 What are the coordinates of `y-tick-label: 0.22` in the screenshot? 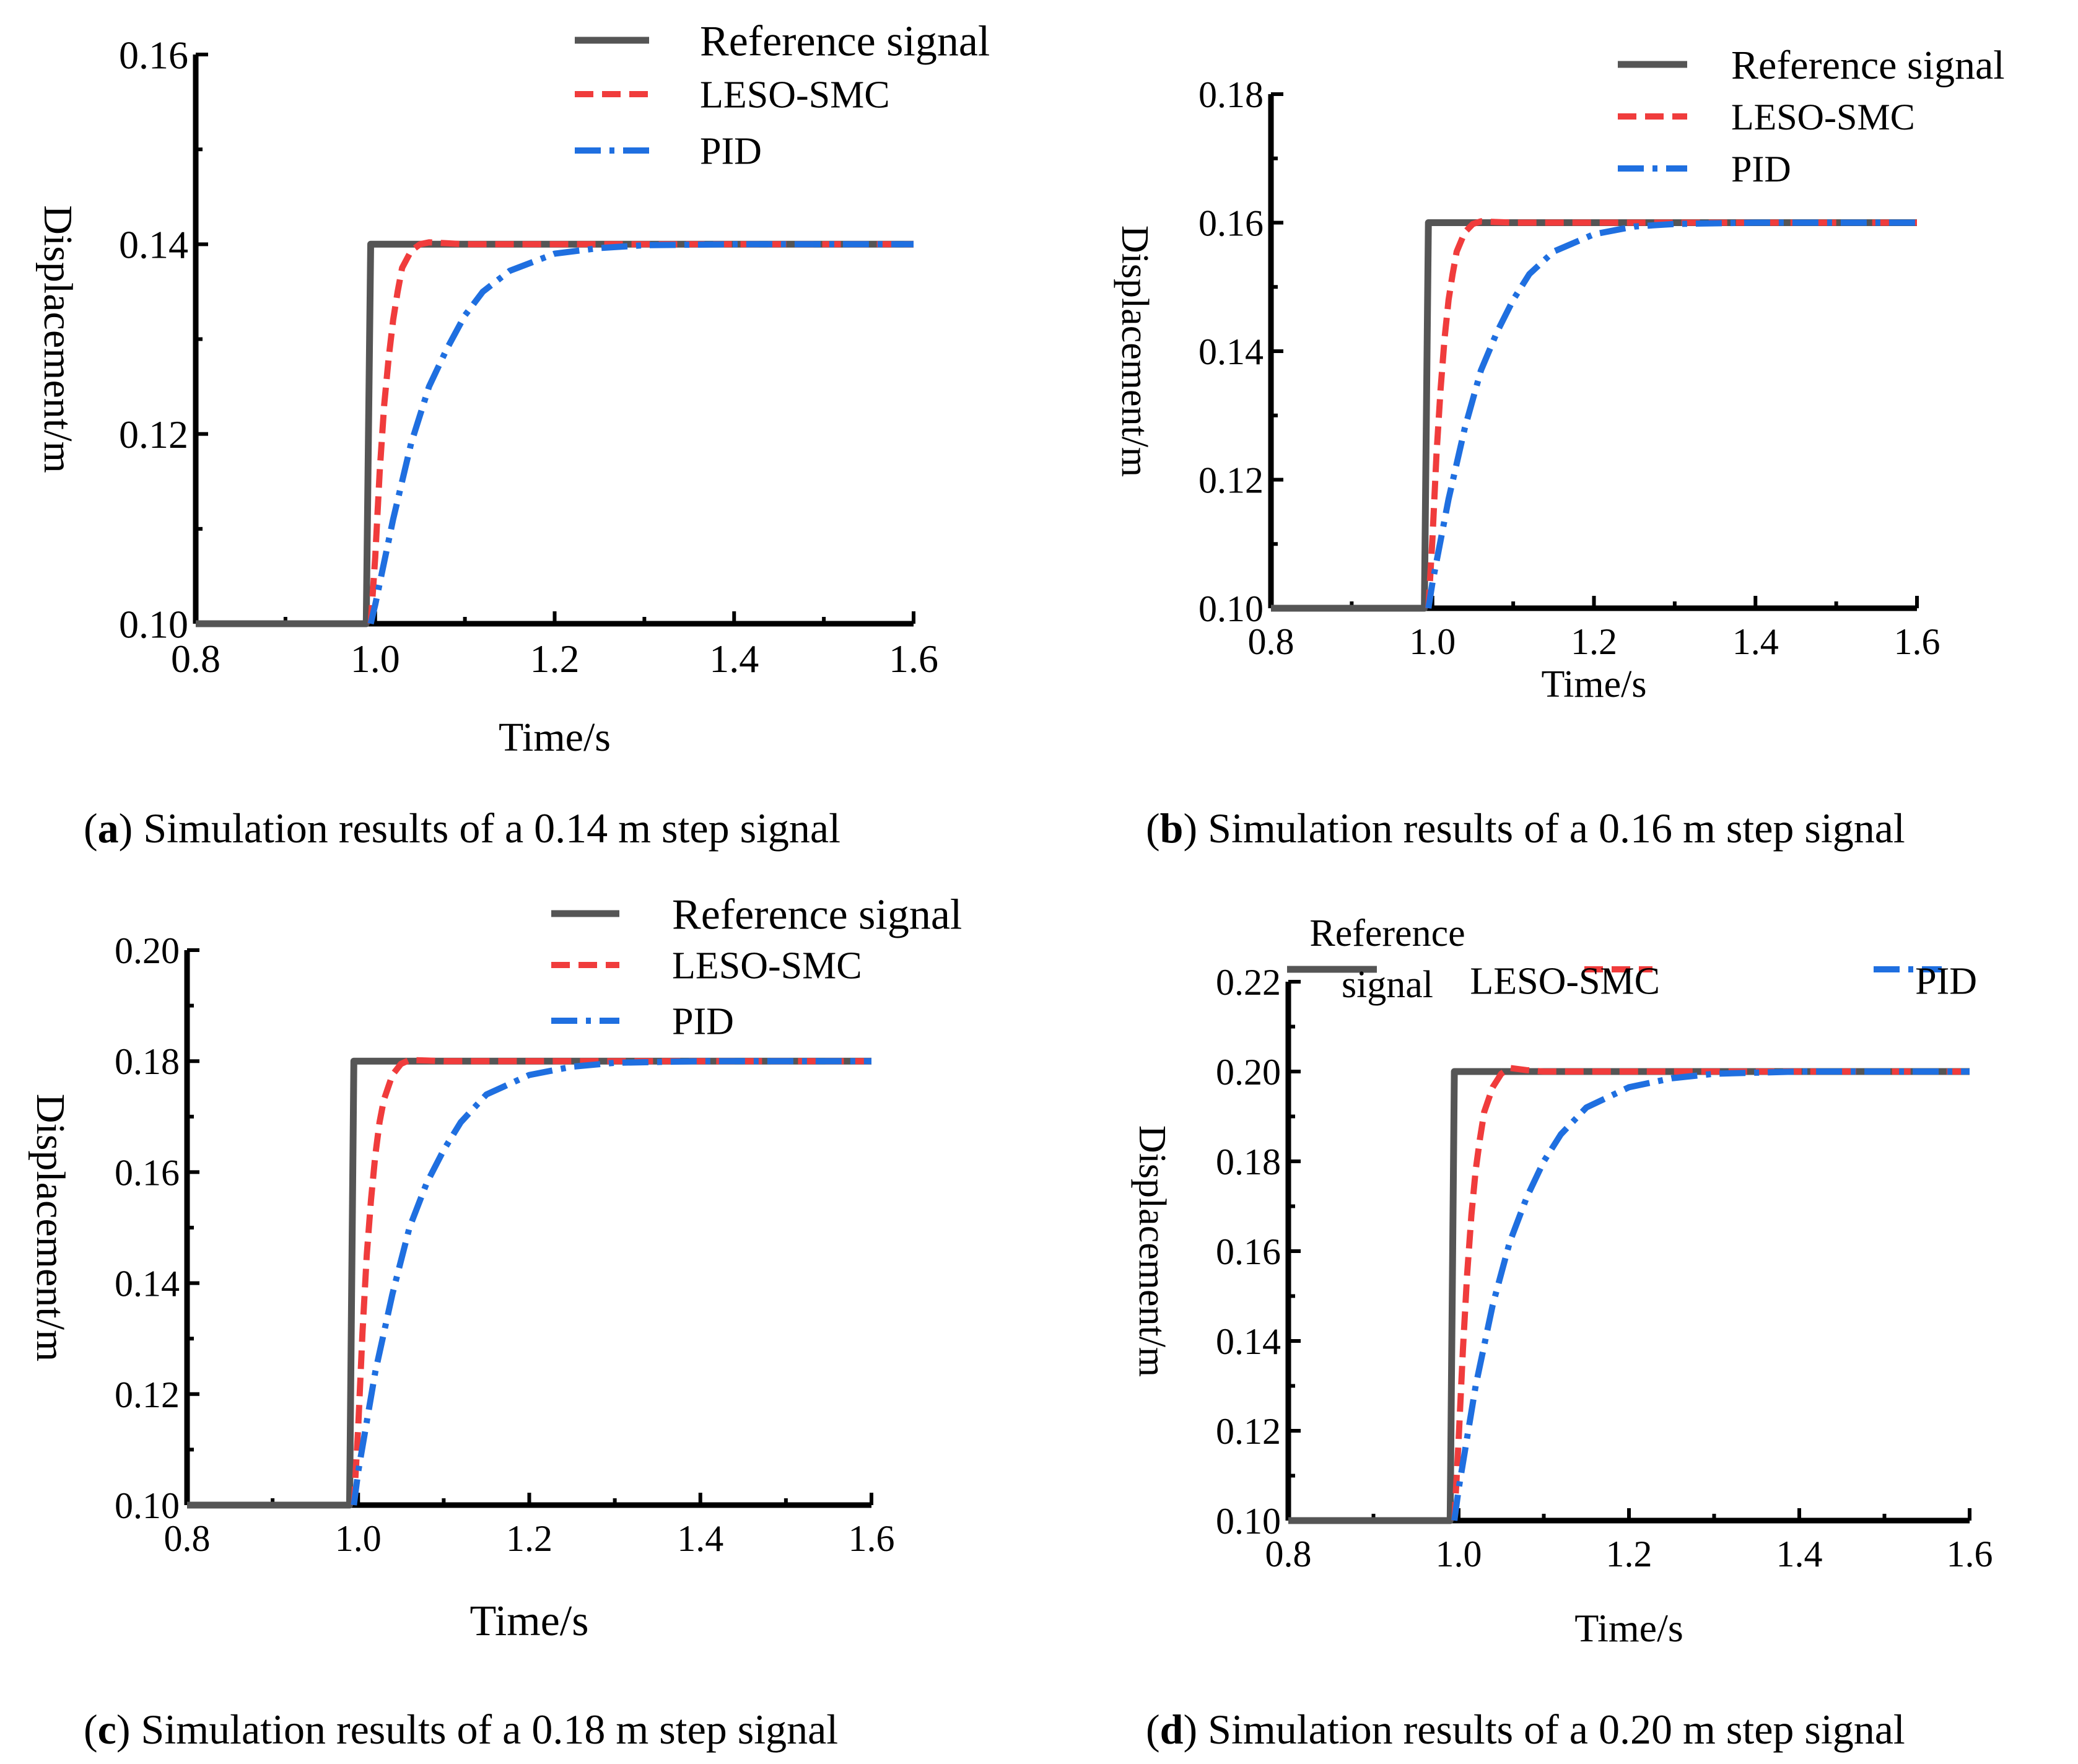 It's located at (1248, 982).